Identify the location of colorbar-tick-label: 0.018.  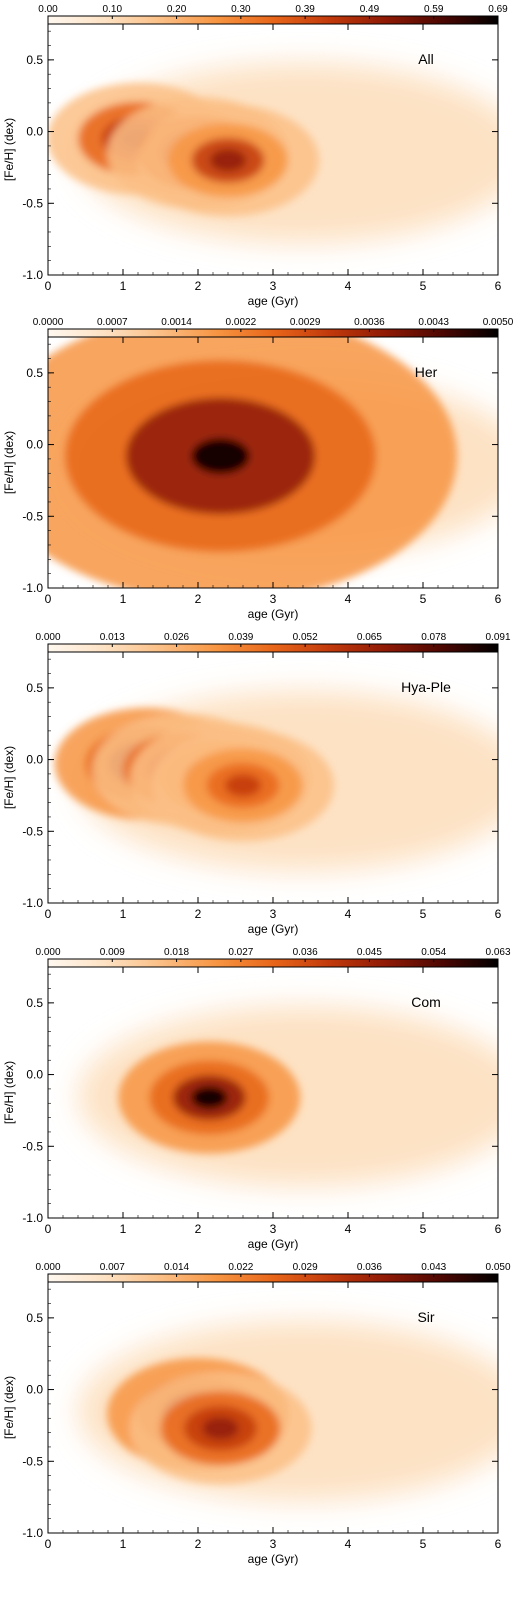
(176, 952).